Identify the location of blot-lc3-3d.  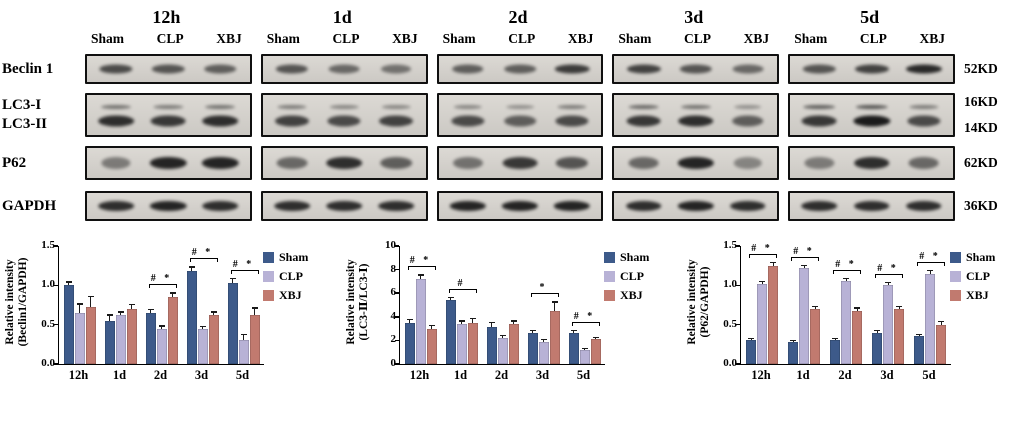
(696, 115).